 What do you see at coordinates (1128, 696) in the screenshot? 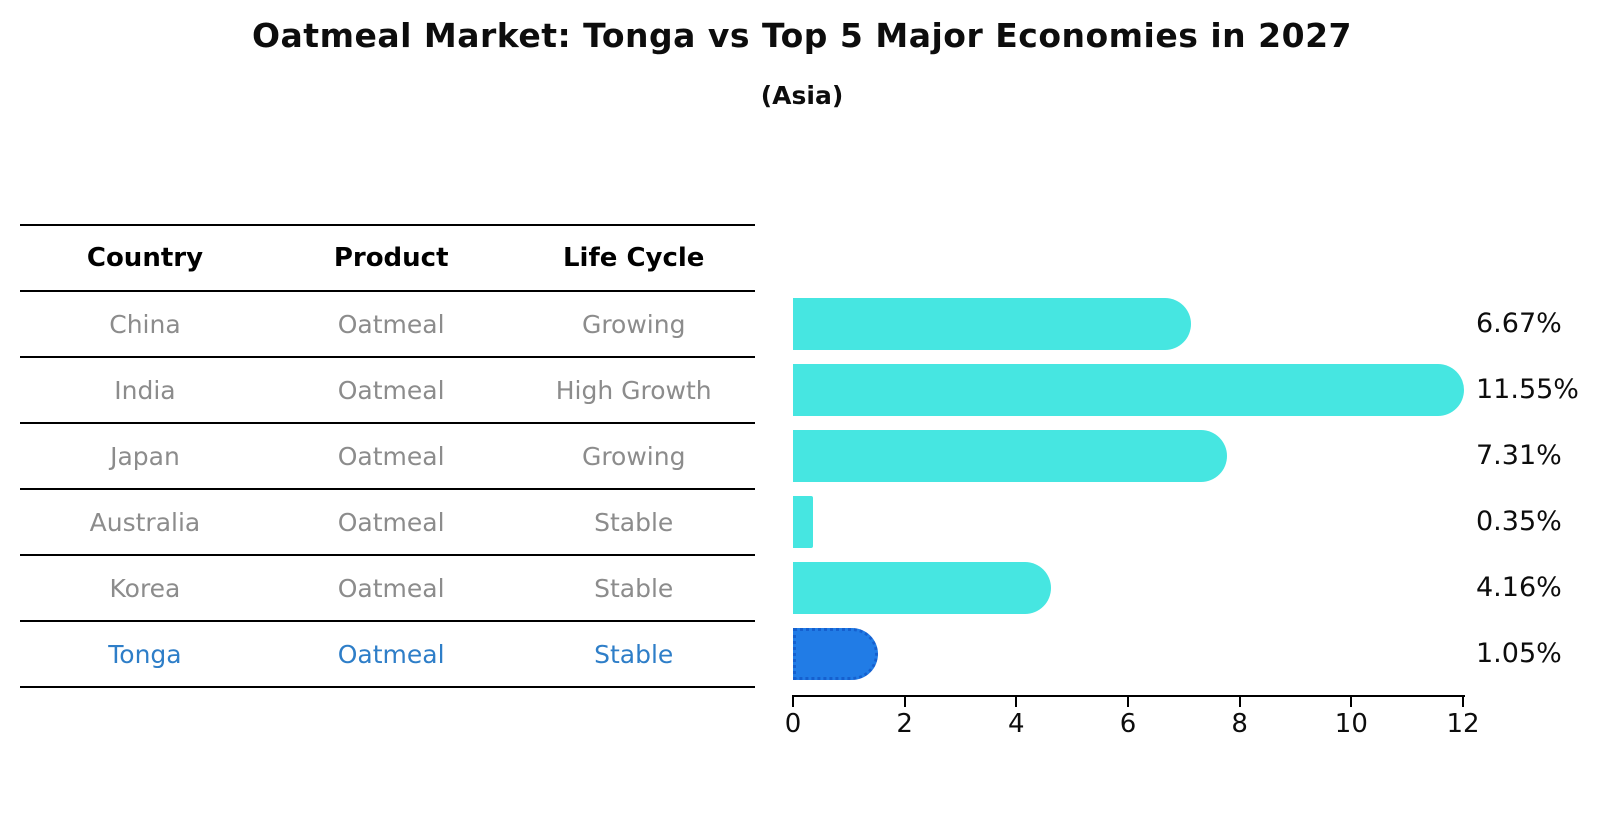
I see `x-axis-line` at bounding box center [1128, 696].